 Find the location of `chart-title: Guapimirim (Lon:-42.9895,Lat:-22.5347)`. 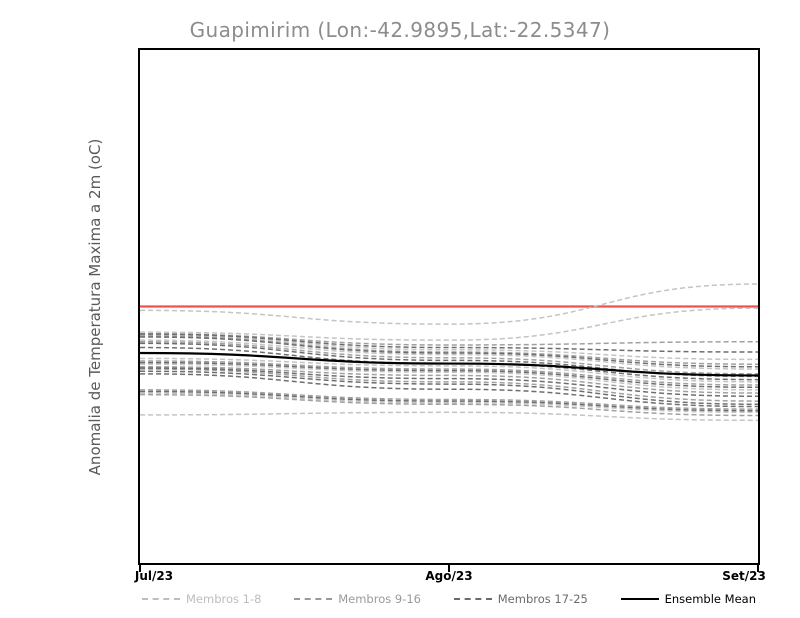

chart-title: Guapimirim (Lon:-42.9895,Lat:-22.5347) is located at coordinates (400, 30).